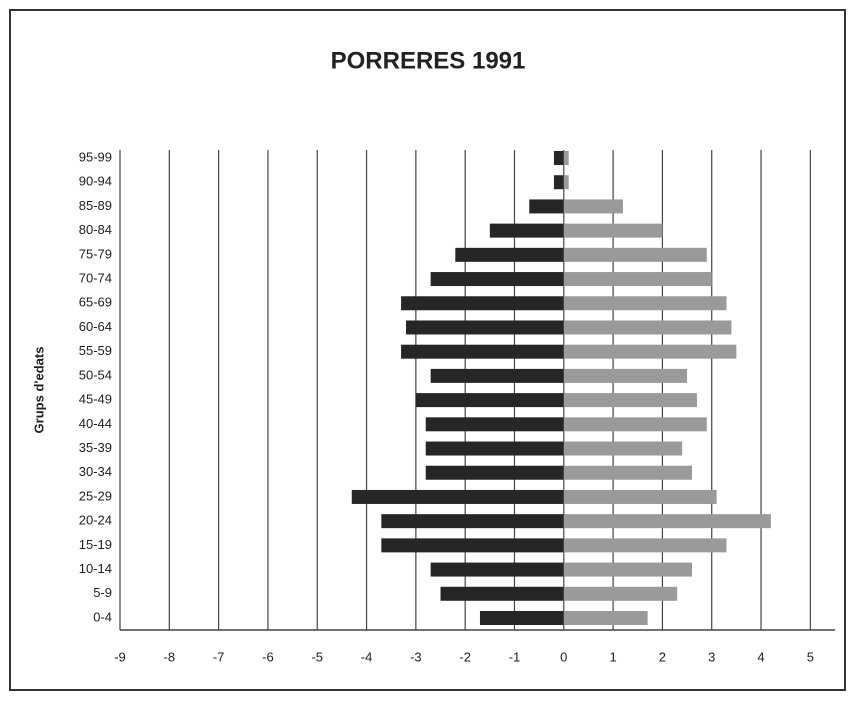  I want to click on y-tick-label: 95-99, so click(95, 156).